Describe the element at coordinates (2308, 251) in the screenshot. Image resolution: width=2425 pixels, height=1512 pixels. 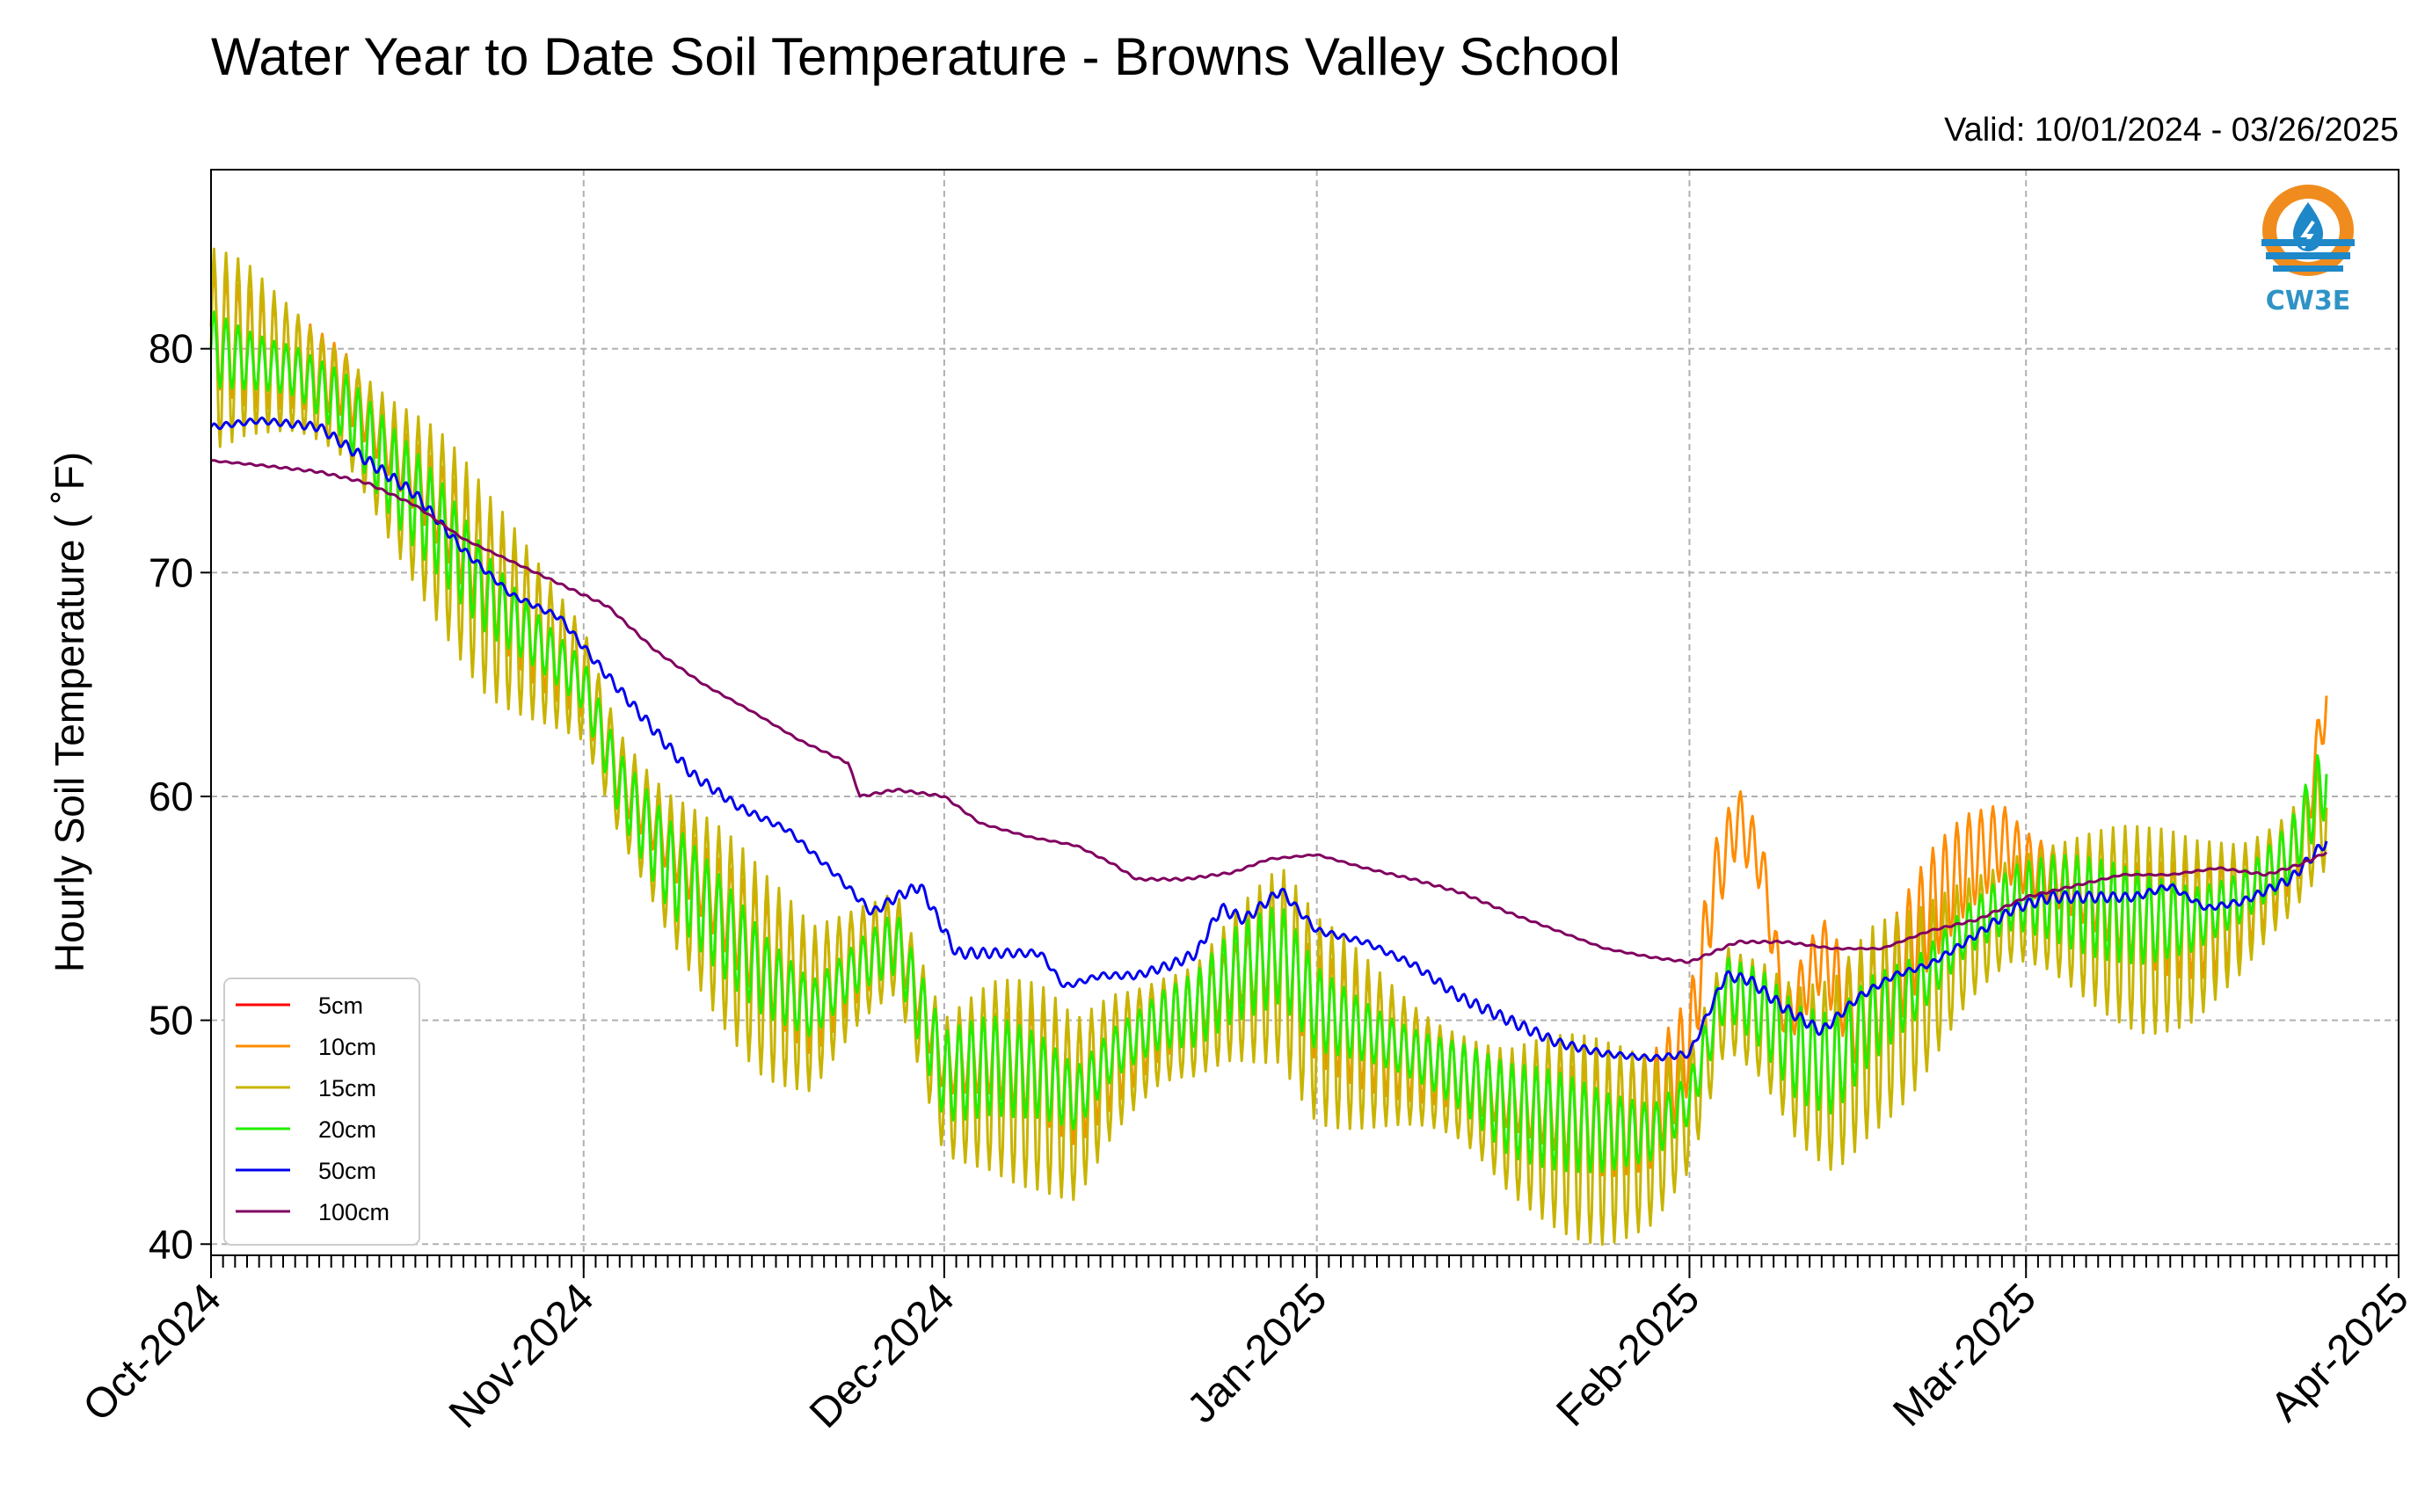
I see `cw3e-logo: CW3E` at that location.